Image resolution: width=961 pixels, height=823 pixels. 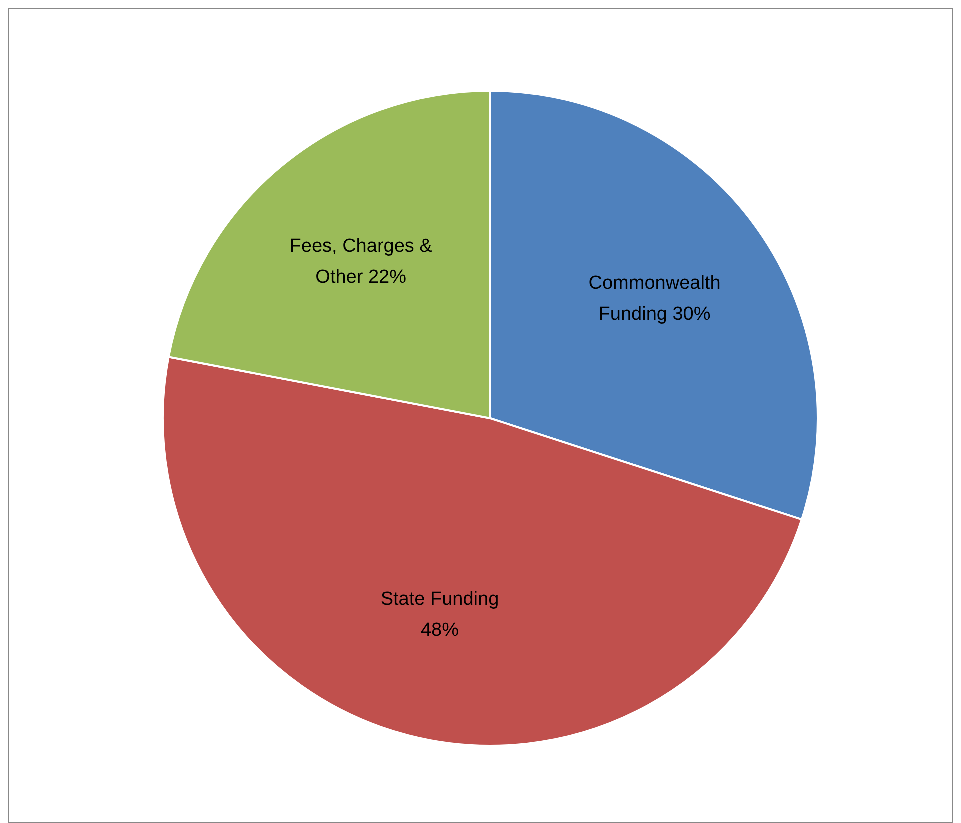 I want to click on data-label: 48%, so click(x=440, y=630).